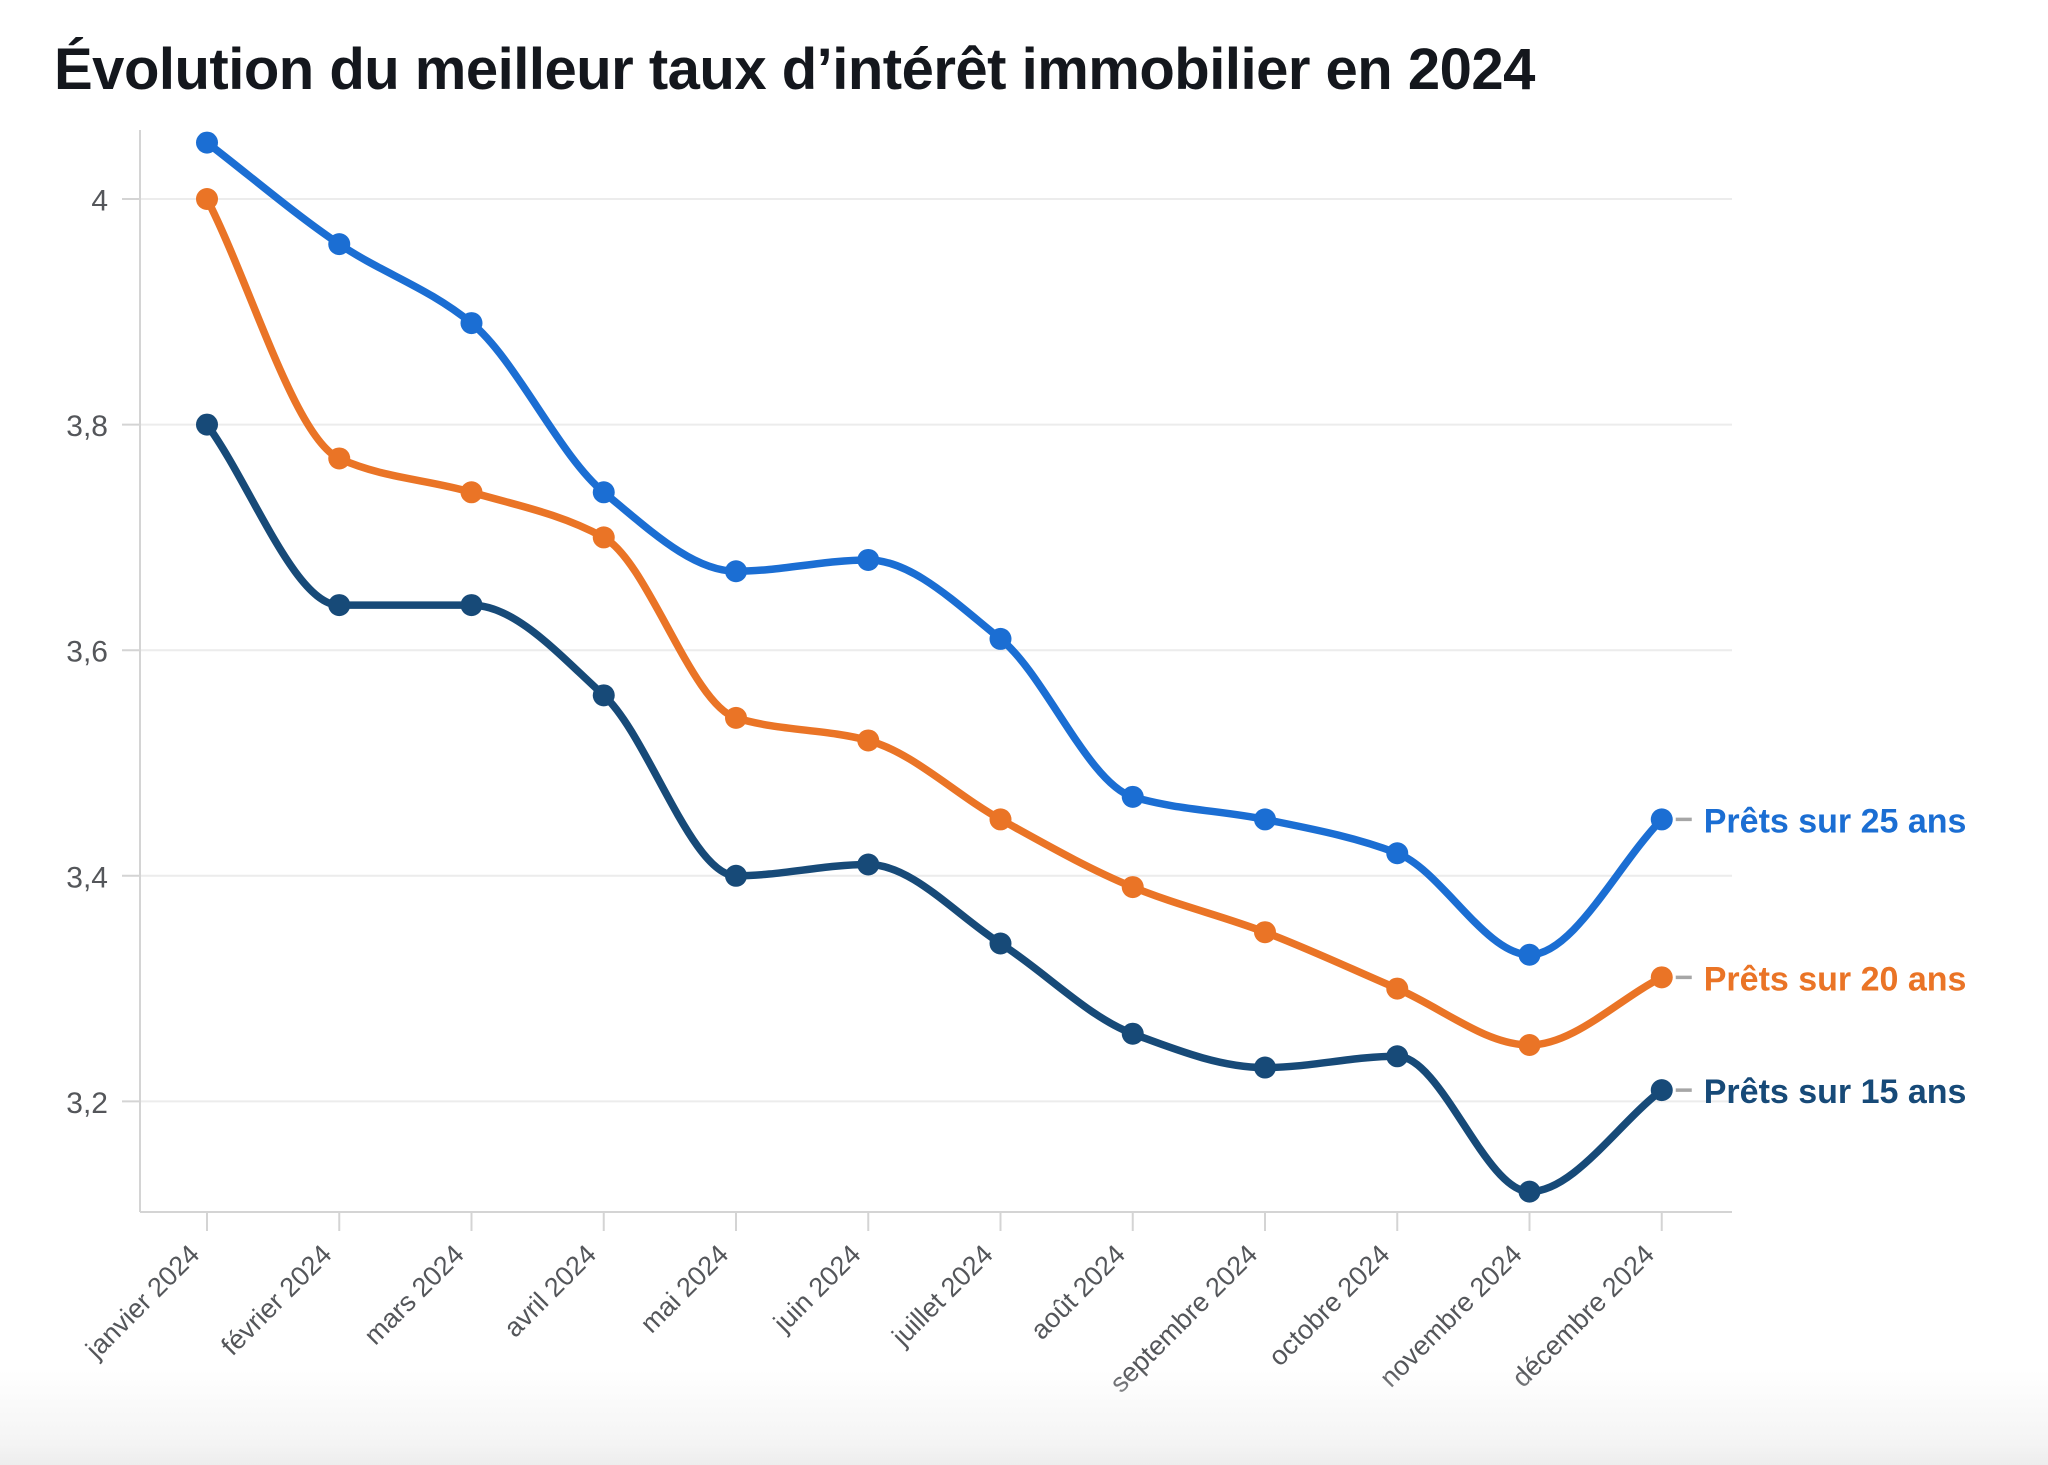 This screenshot has height=1465, width=2048. I want to click on x-axis-label: juillet 2024, so click(942, 1295).